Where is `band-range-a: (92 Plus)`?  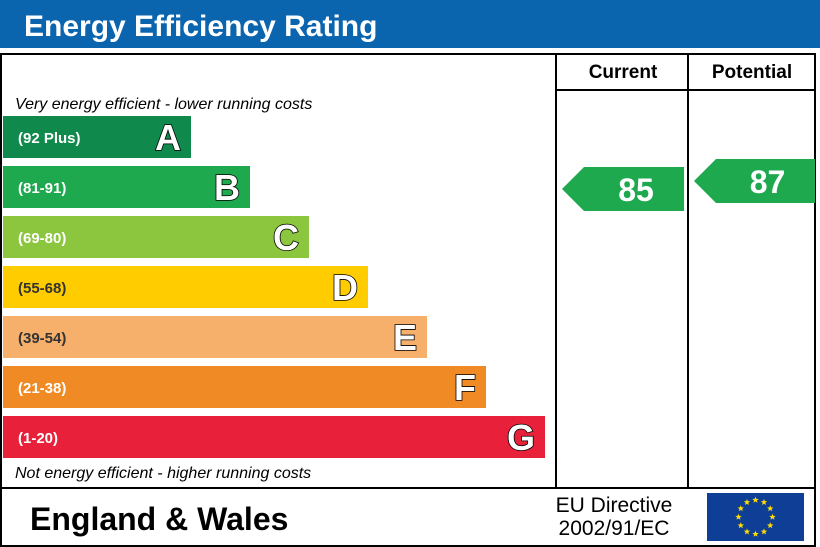
band-range-a: (92 Plus) is located at coordinates (49, 138).